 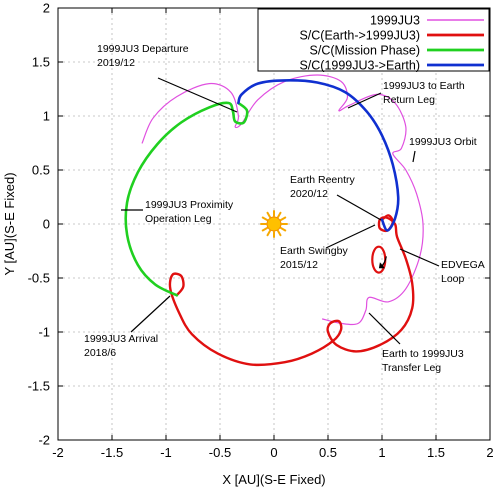 What do you see at coordinates (416, 343) in the screenshot?
I see `annotation-transfer: Earth to 1999JU3 Transfer Leg` at bounding box center [416, 343].